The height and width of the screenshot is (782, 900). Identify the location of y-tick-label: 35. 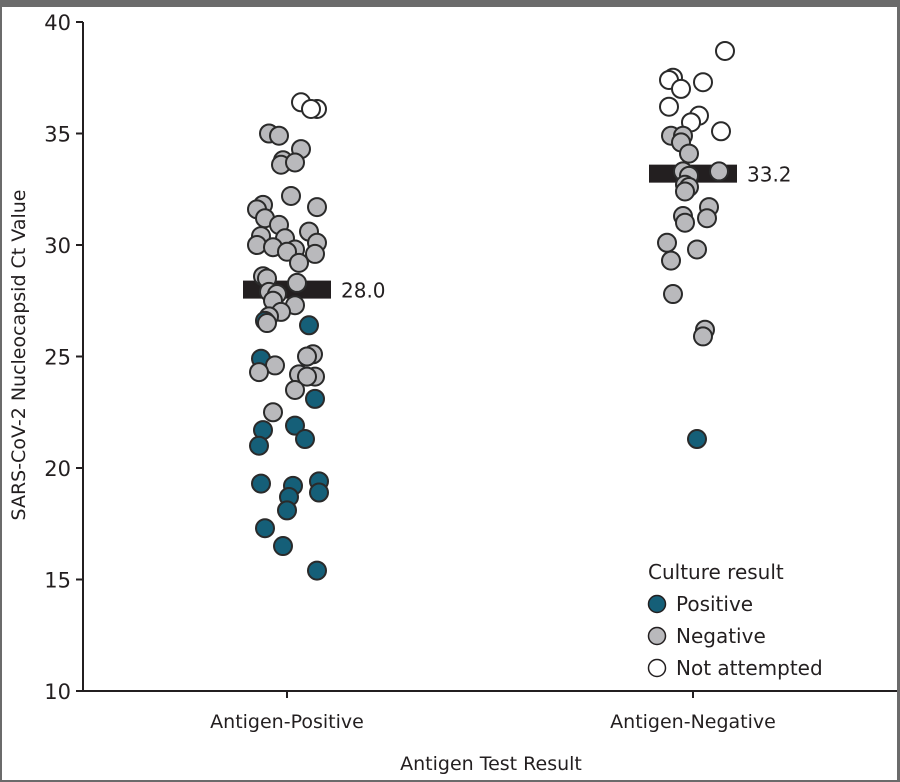
(57, 135).